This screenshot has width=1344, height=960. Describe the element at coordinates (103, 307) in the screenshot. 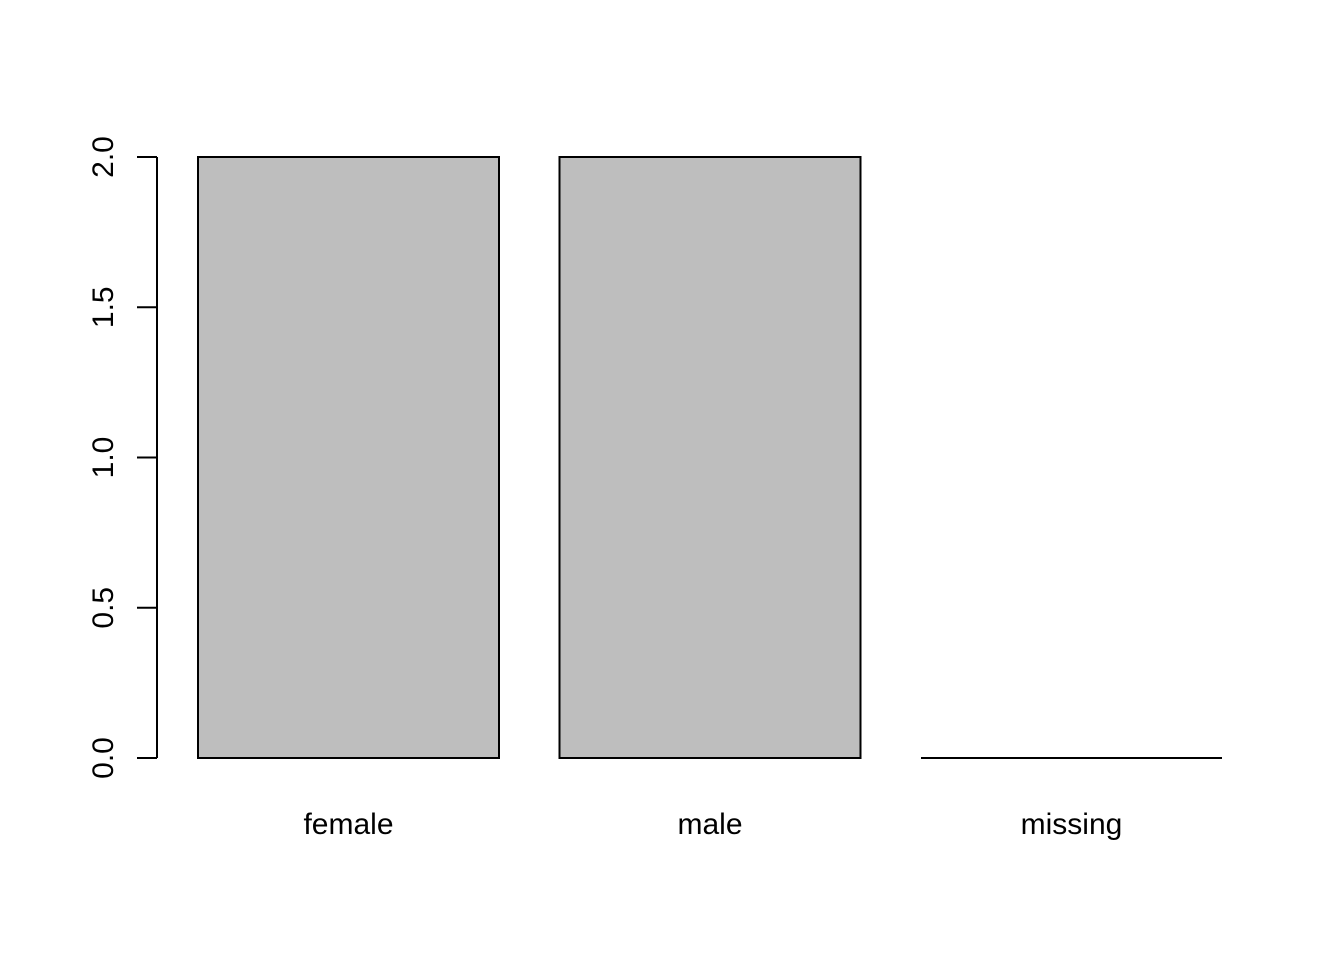

I see `y-tick-label: 1.5` at that location.